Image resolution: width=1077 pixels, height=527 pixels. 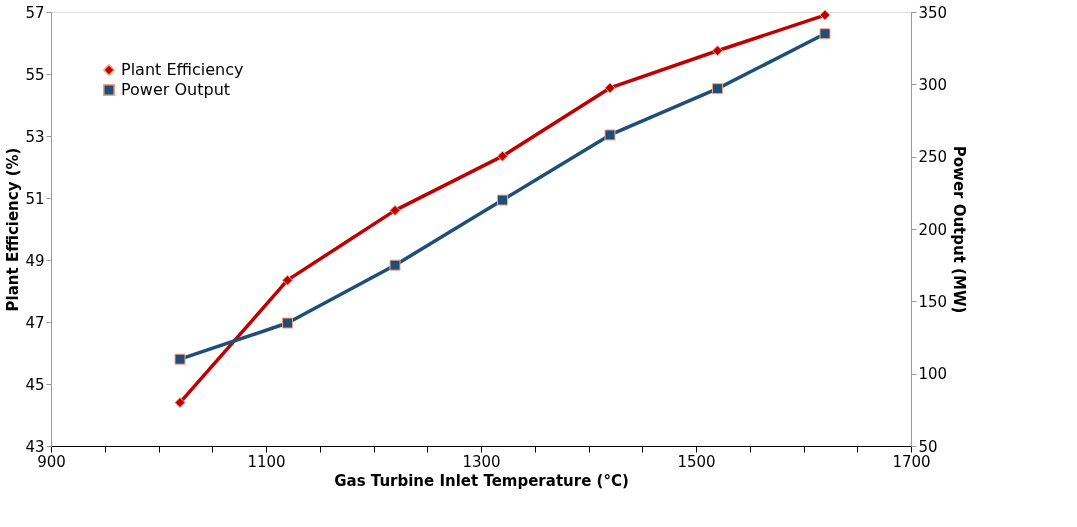 What do you see at coordinates (933, 84) in the screenshot?
I see `y2-tick-label: 300` at bounding box center [933, 84].